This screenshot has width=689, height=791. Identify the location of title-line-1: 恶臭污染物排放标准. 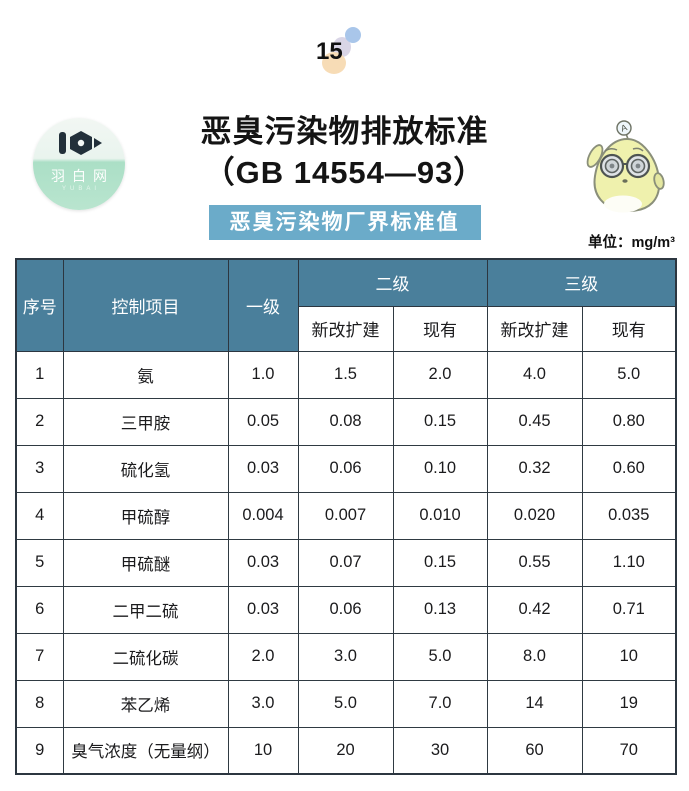
(344, 131).